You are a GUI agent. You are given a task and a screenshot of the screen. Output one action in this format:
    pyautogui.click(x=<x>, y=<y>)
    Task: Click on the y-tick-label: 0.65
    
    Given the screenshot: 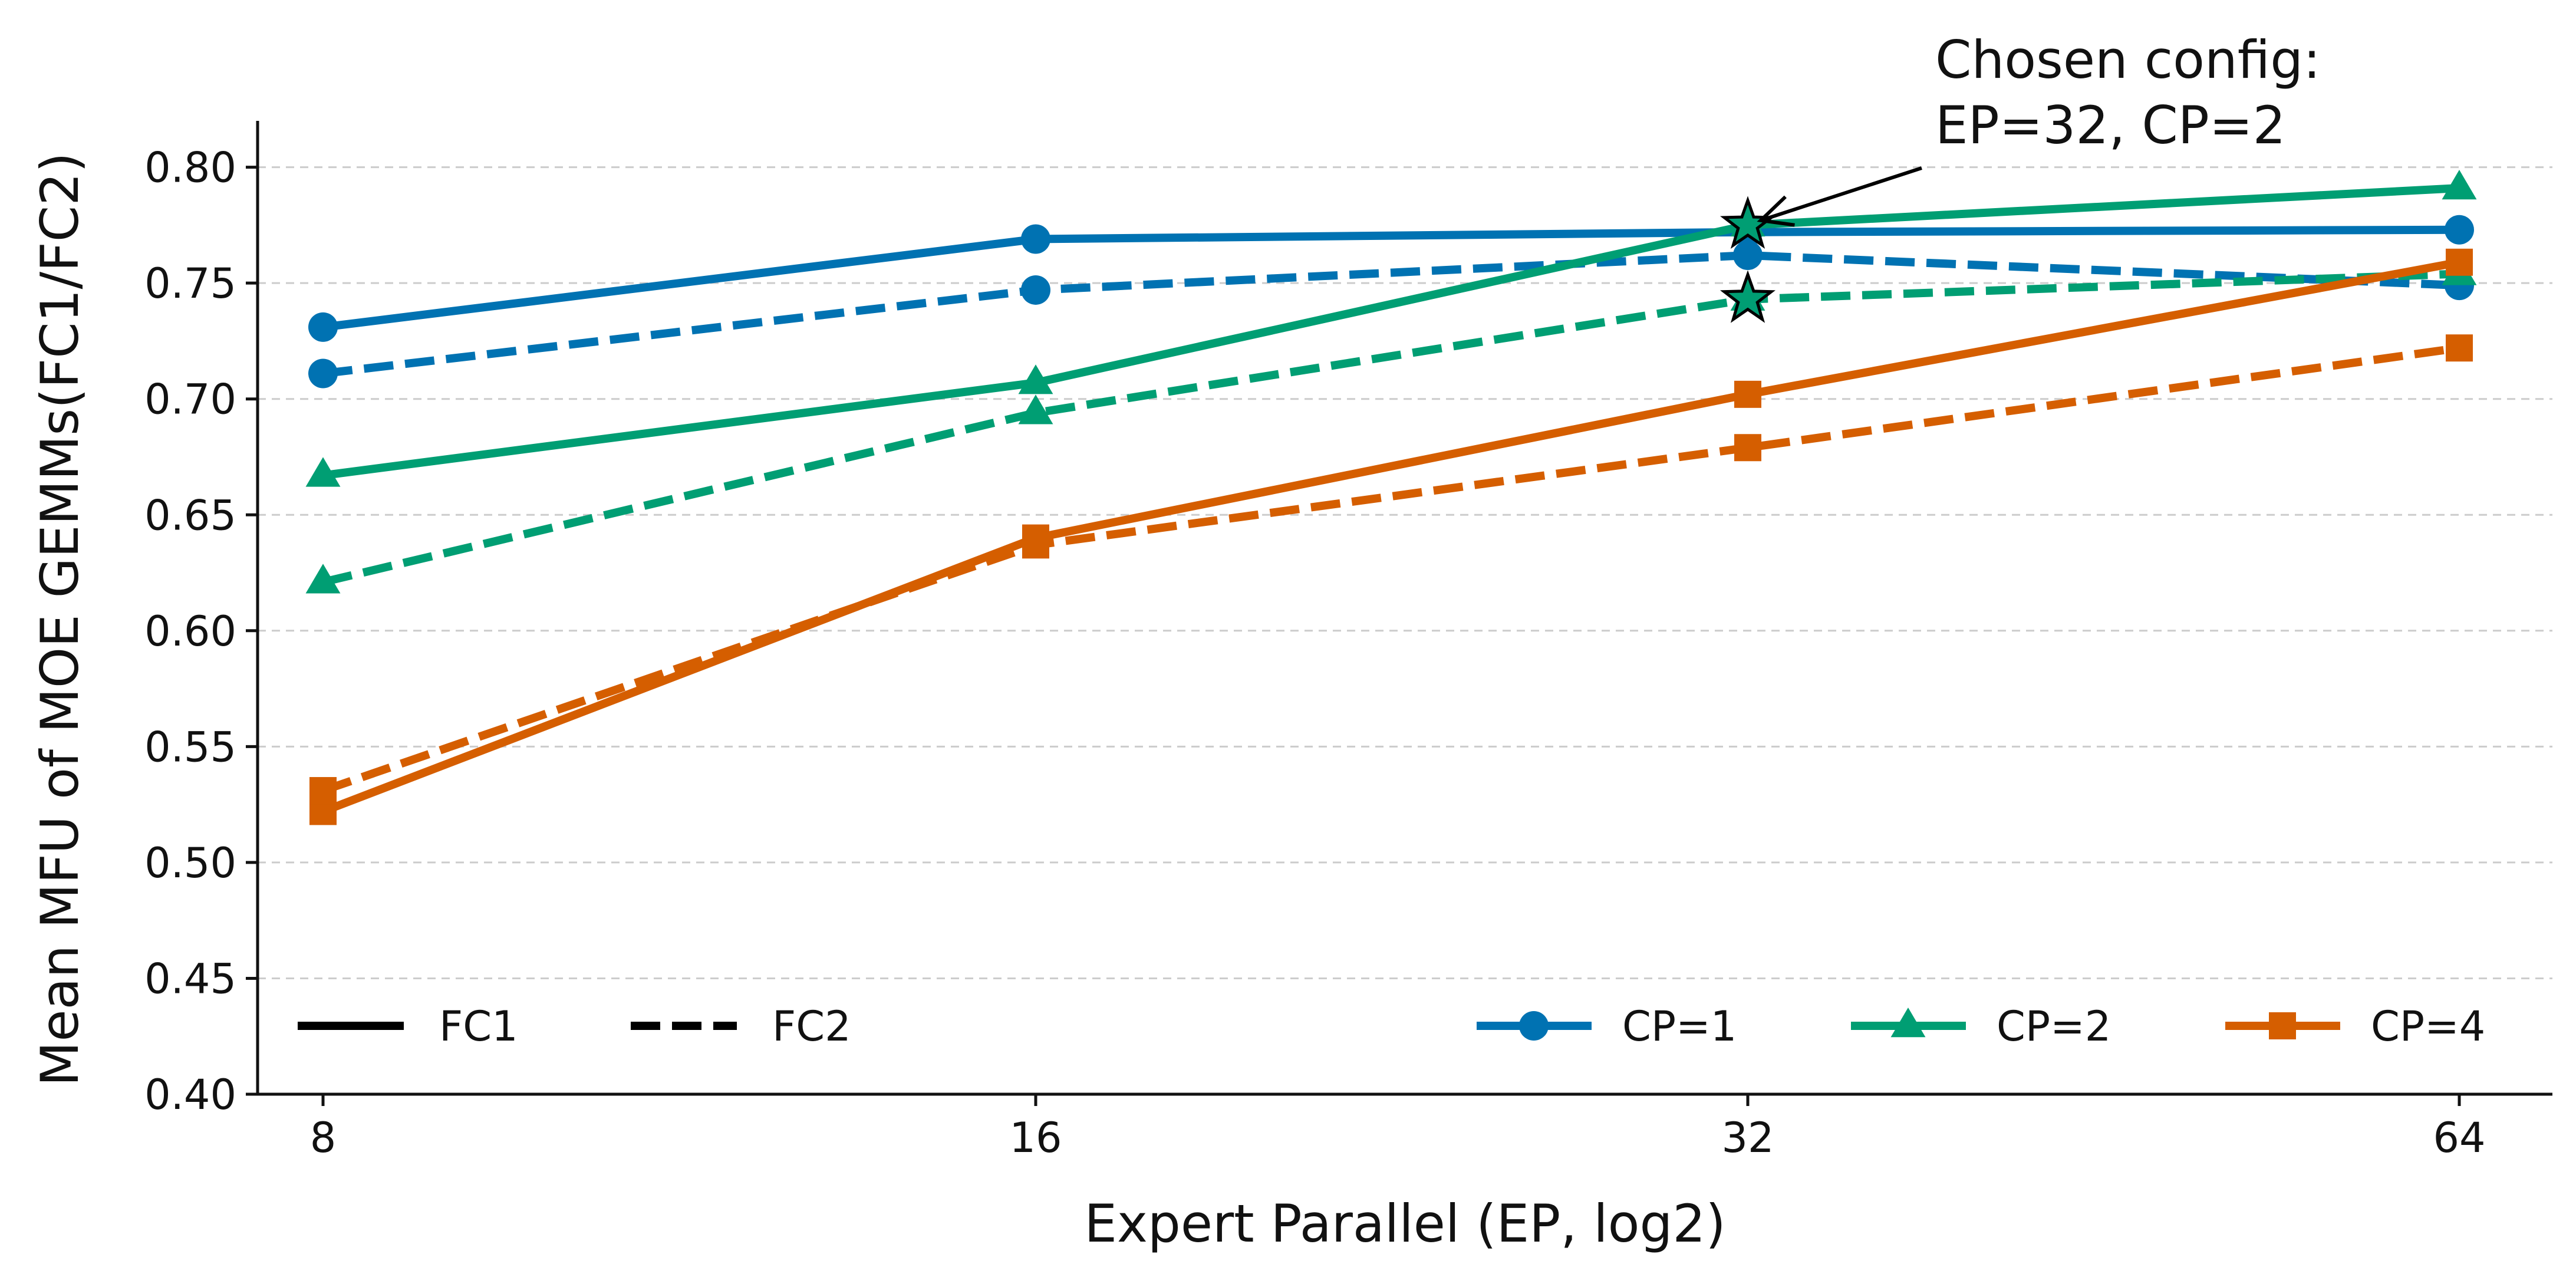 What is the action you would take?
    pyautogui.click(x=190, y=515)
    